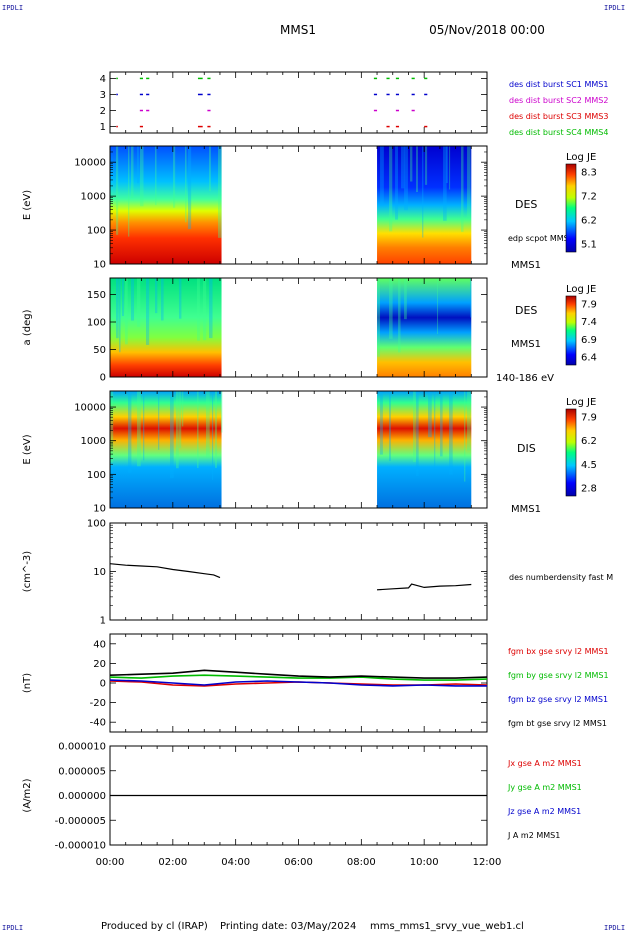 The image size is (630, 934). Describe the element at coordinates (298, 30) in the screenshot. I see `mission-title: MMS1` at that location.